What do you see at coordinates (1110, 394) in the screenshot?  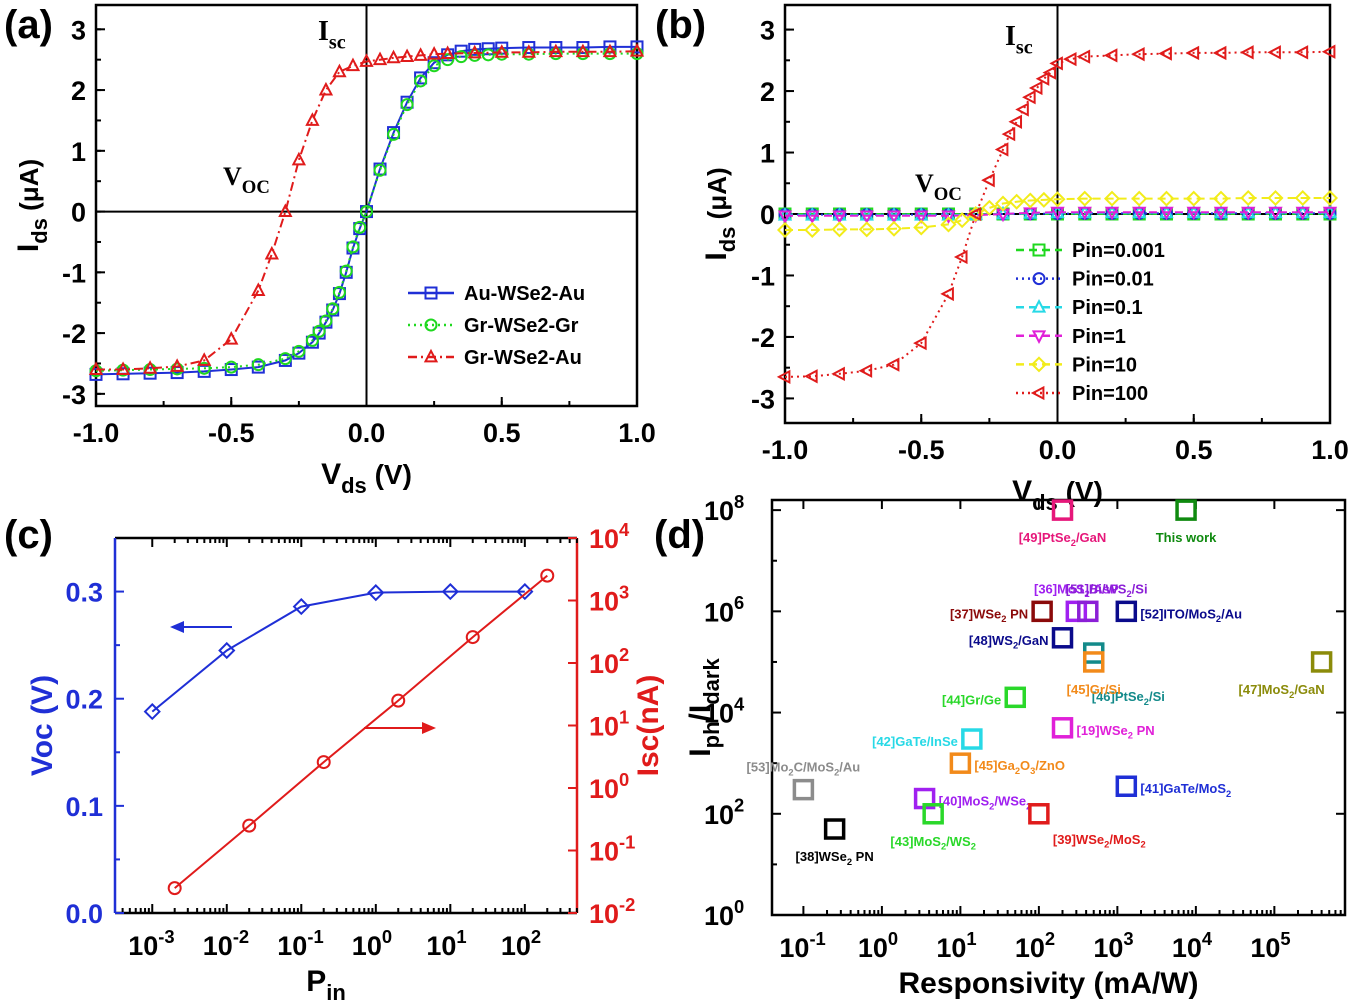 I see `legend-label: Pin=100` at bounding box center [1110, 394].